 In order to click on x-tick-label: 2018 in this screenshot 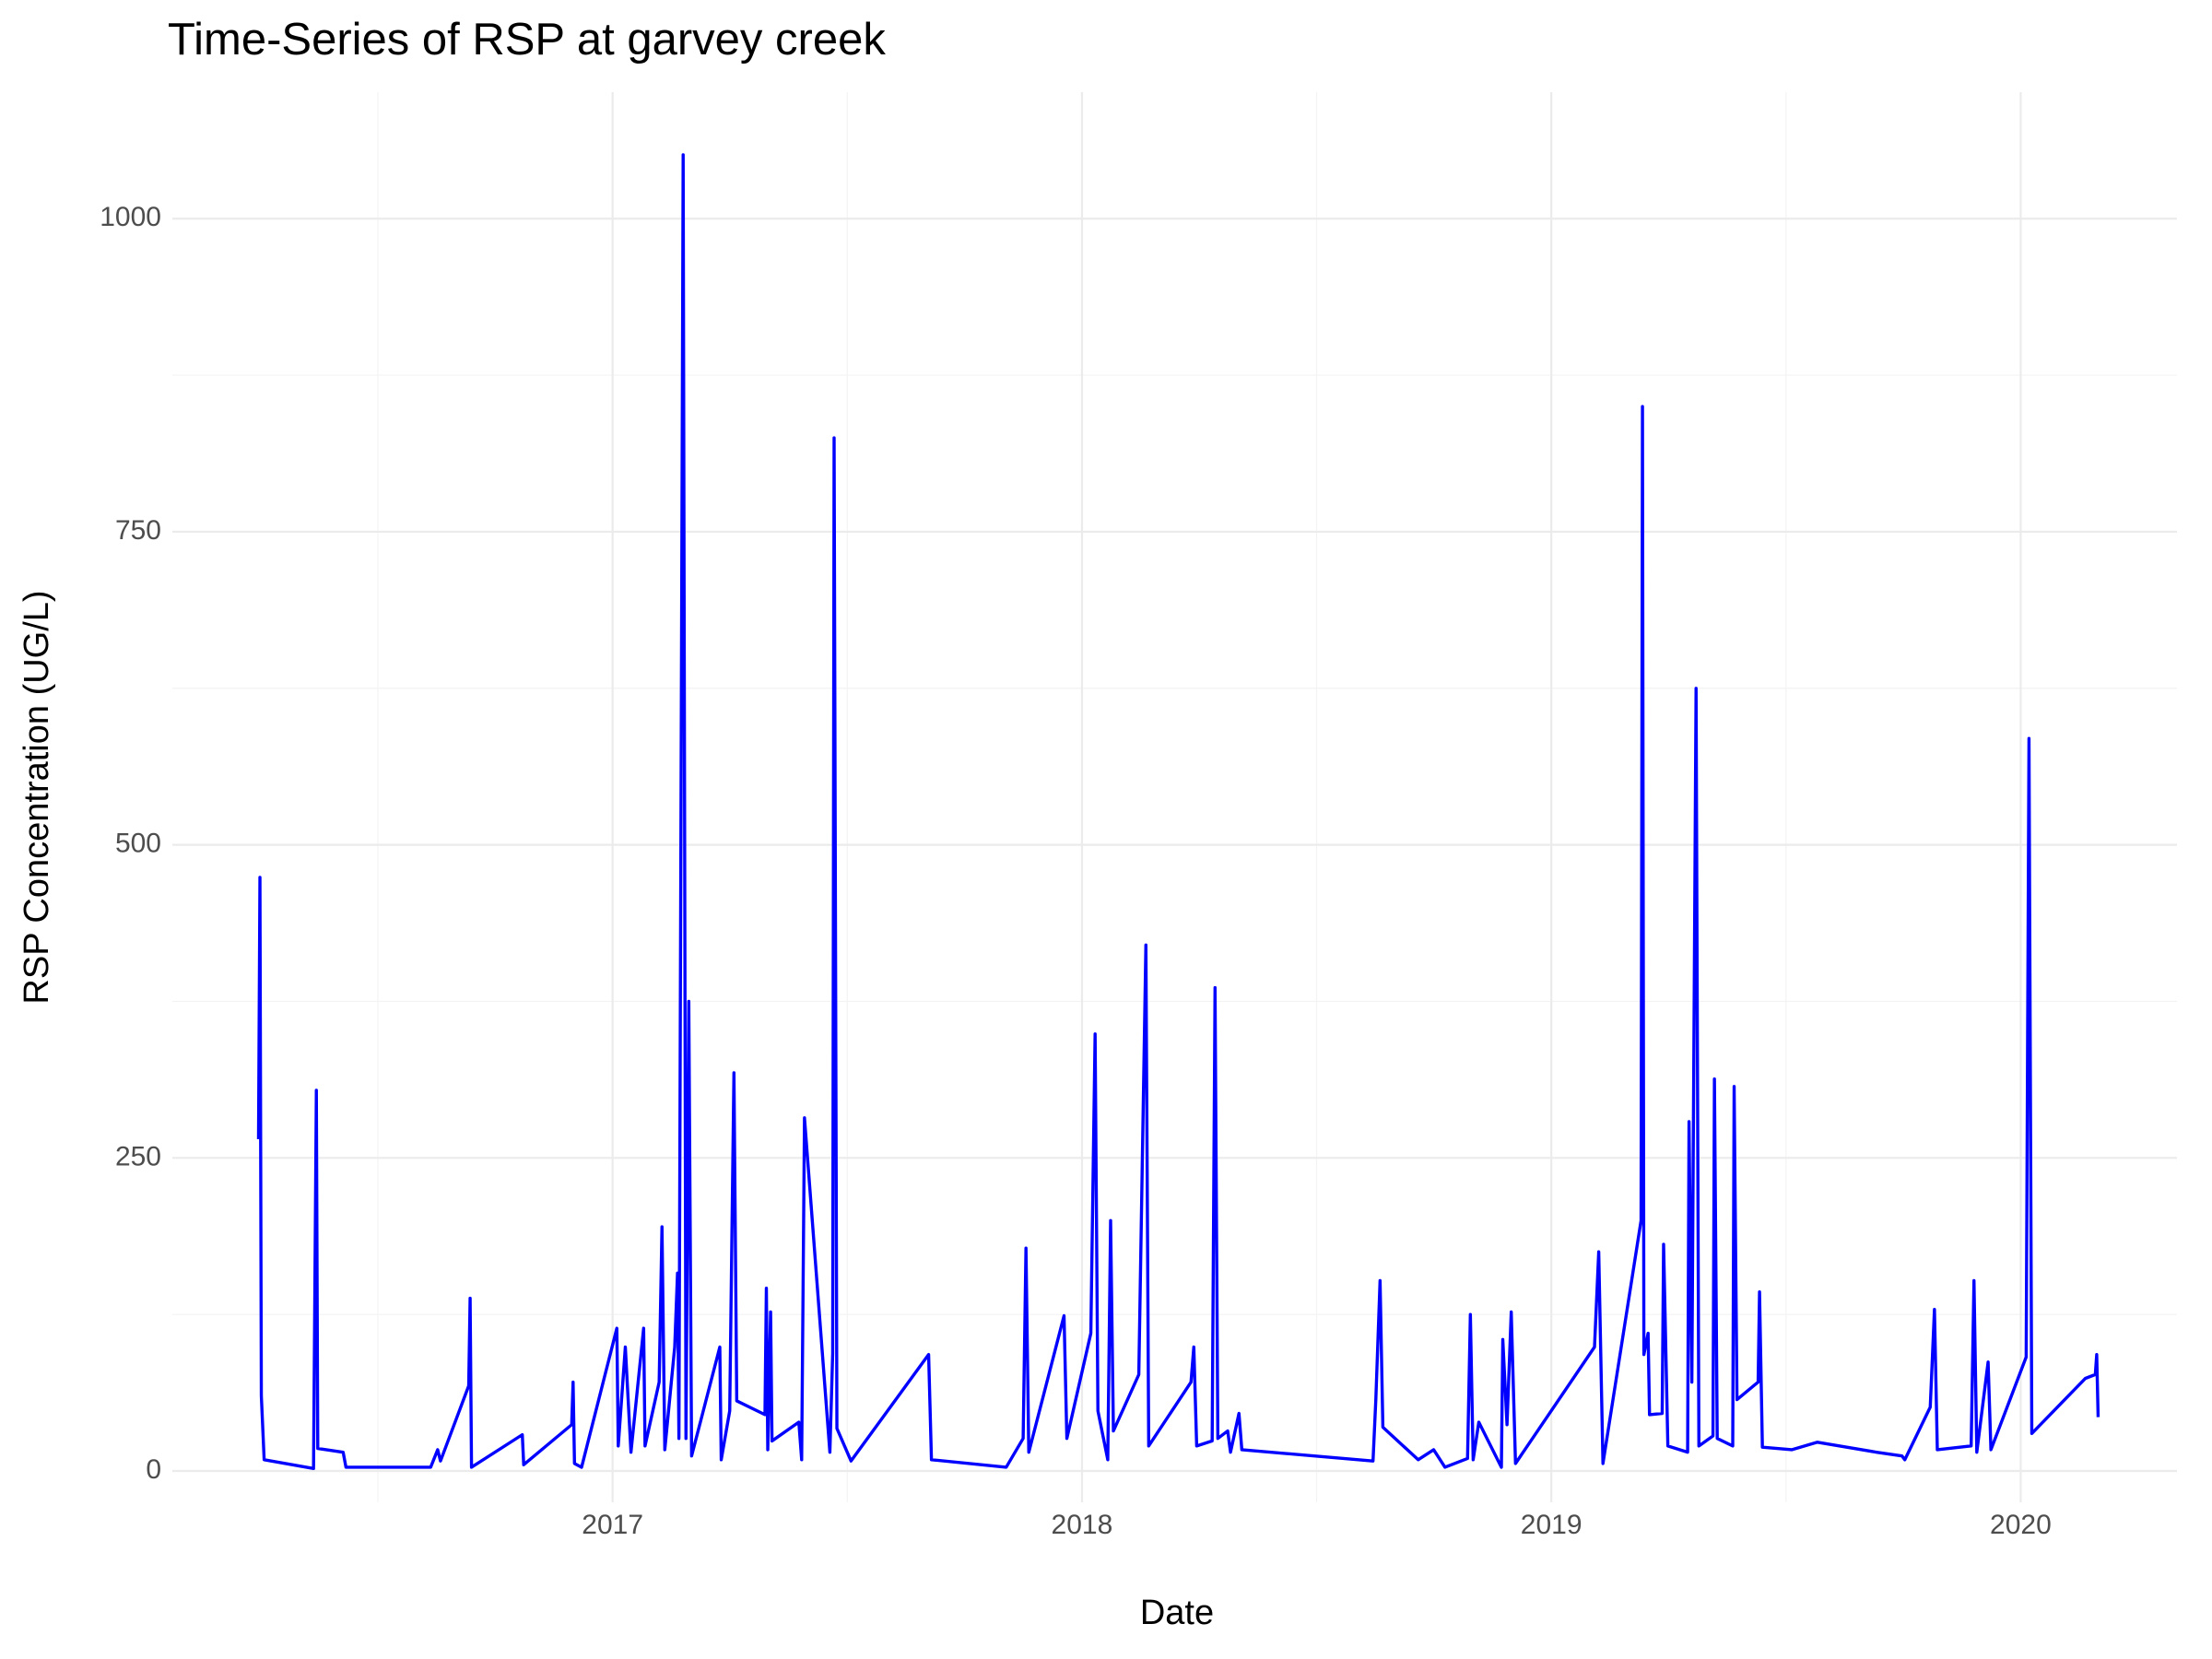, I will do `click(1082, 1525)`.